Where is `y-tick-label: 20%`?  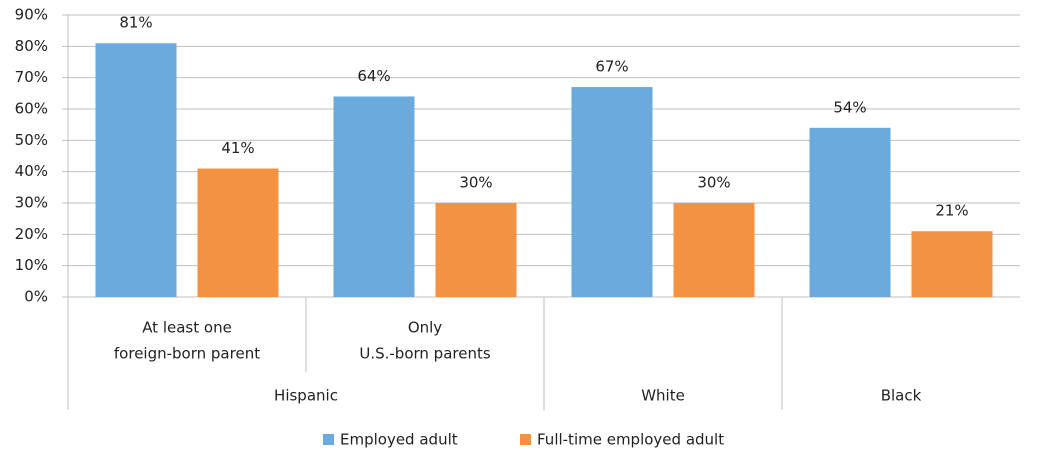
y-tick-label: 20% is located at coordinates (31, 234).